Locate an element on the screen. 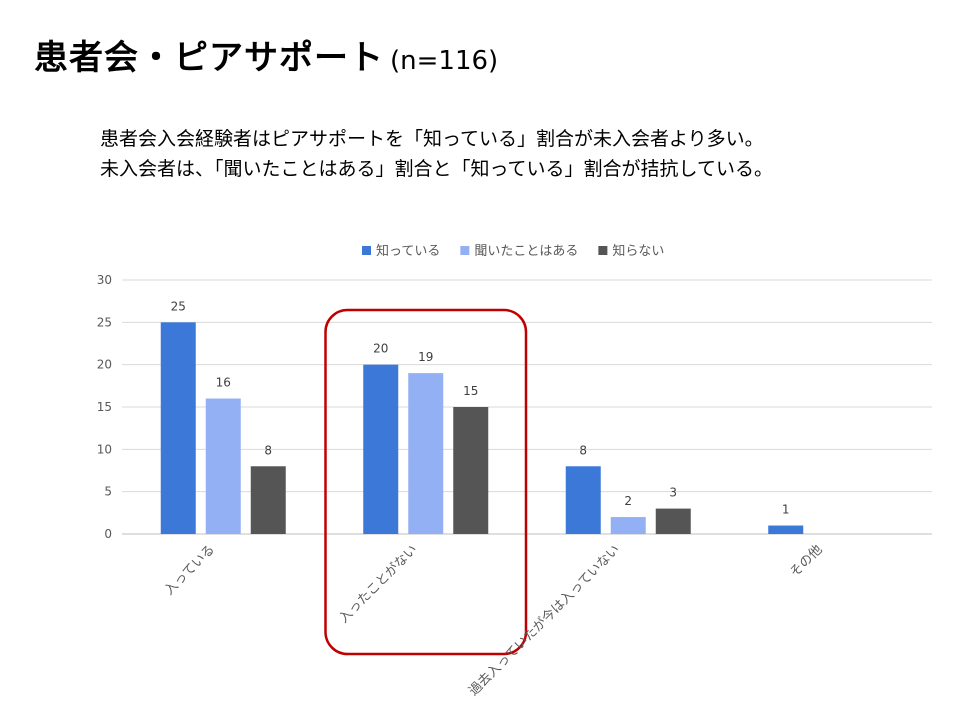 The image size is (960, 720). data-label: 1 is located at coordinates (786, 510).